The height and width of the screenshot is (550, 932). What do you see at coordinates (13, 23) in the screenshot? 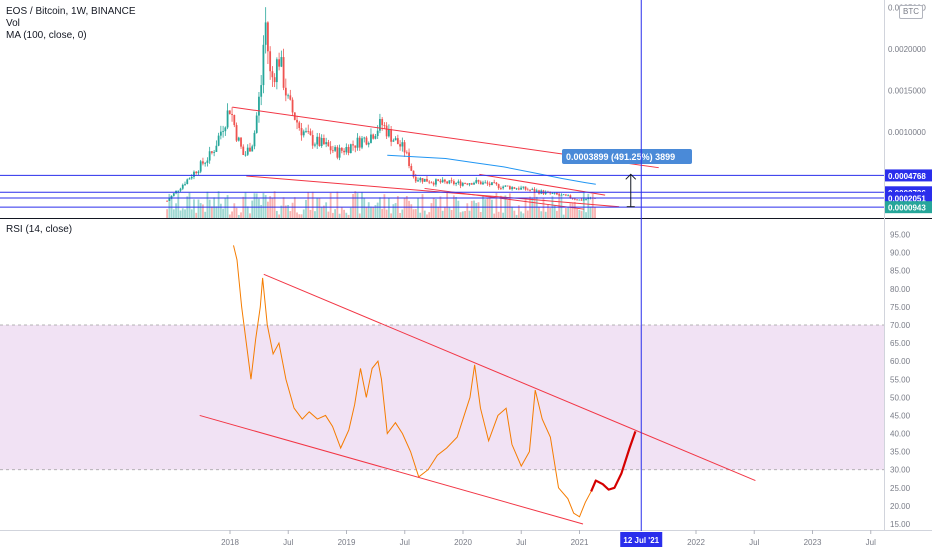
I see `volume-legend: Vol` at bounding box center [13, 23].